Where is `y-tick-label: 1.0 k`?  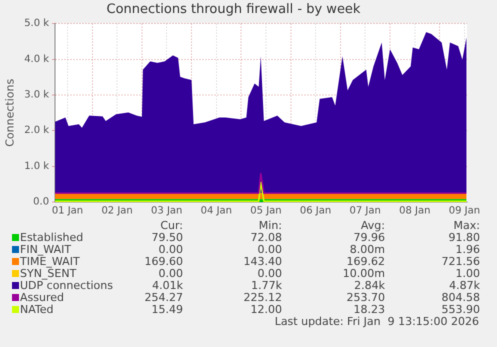 y-tick-label: 1.0 k is located at coordinates (37, 166).